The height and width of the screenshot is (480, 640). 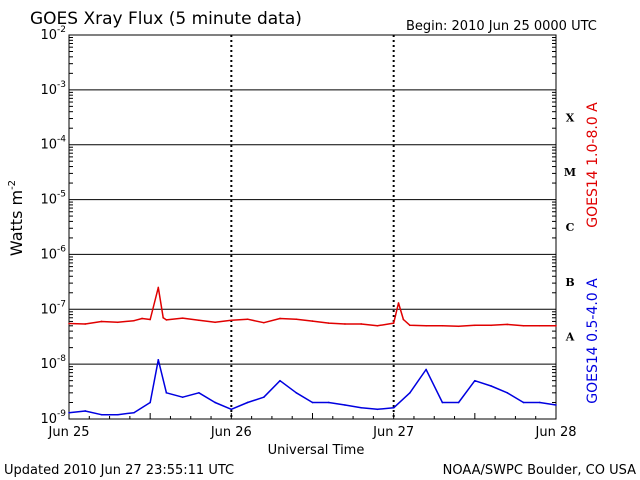 I want to click on y-tick-label-exponent: -8, so click(x=61, y=359).